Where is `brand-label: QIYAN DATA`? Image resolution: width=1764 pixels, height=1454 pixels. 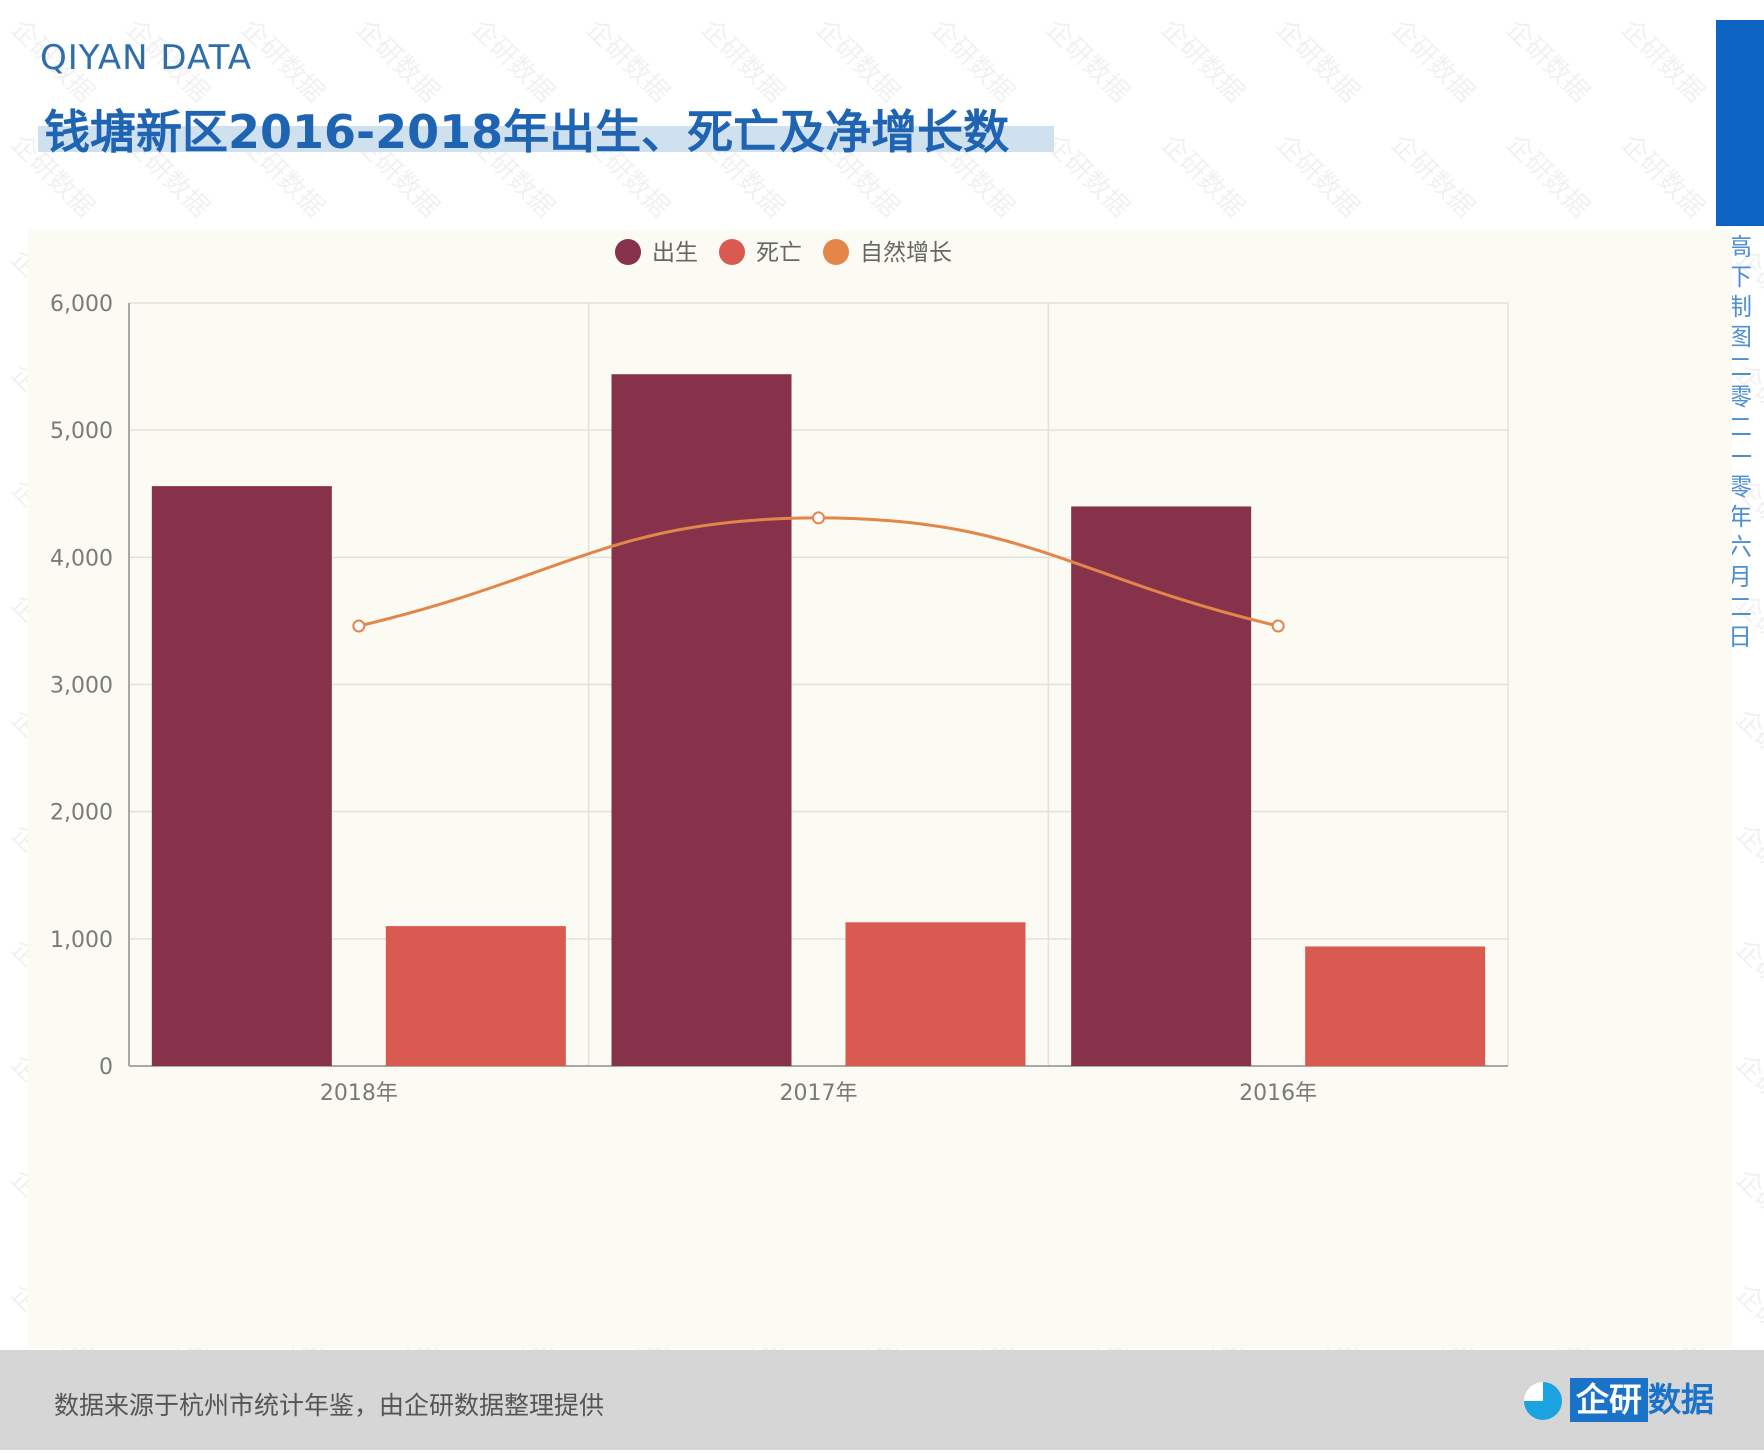
brand-label: QIYAN DATA is located at coordinates (146, 58).